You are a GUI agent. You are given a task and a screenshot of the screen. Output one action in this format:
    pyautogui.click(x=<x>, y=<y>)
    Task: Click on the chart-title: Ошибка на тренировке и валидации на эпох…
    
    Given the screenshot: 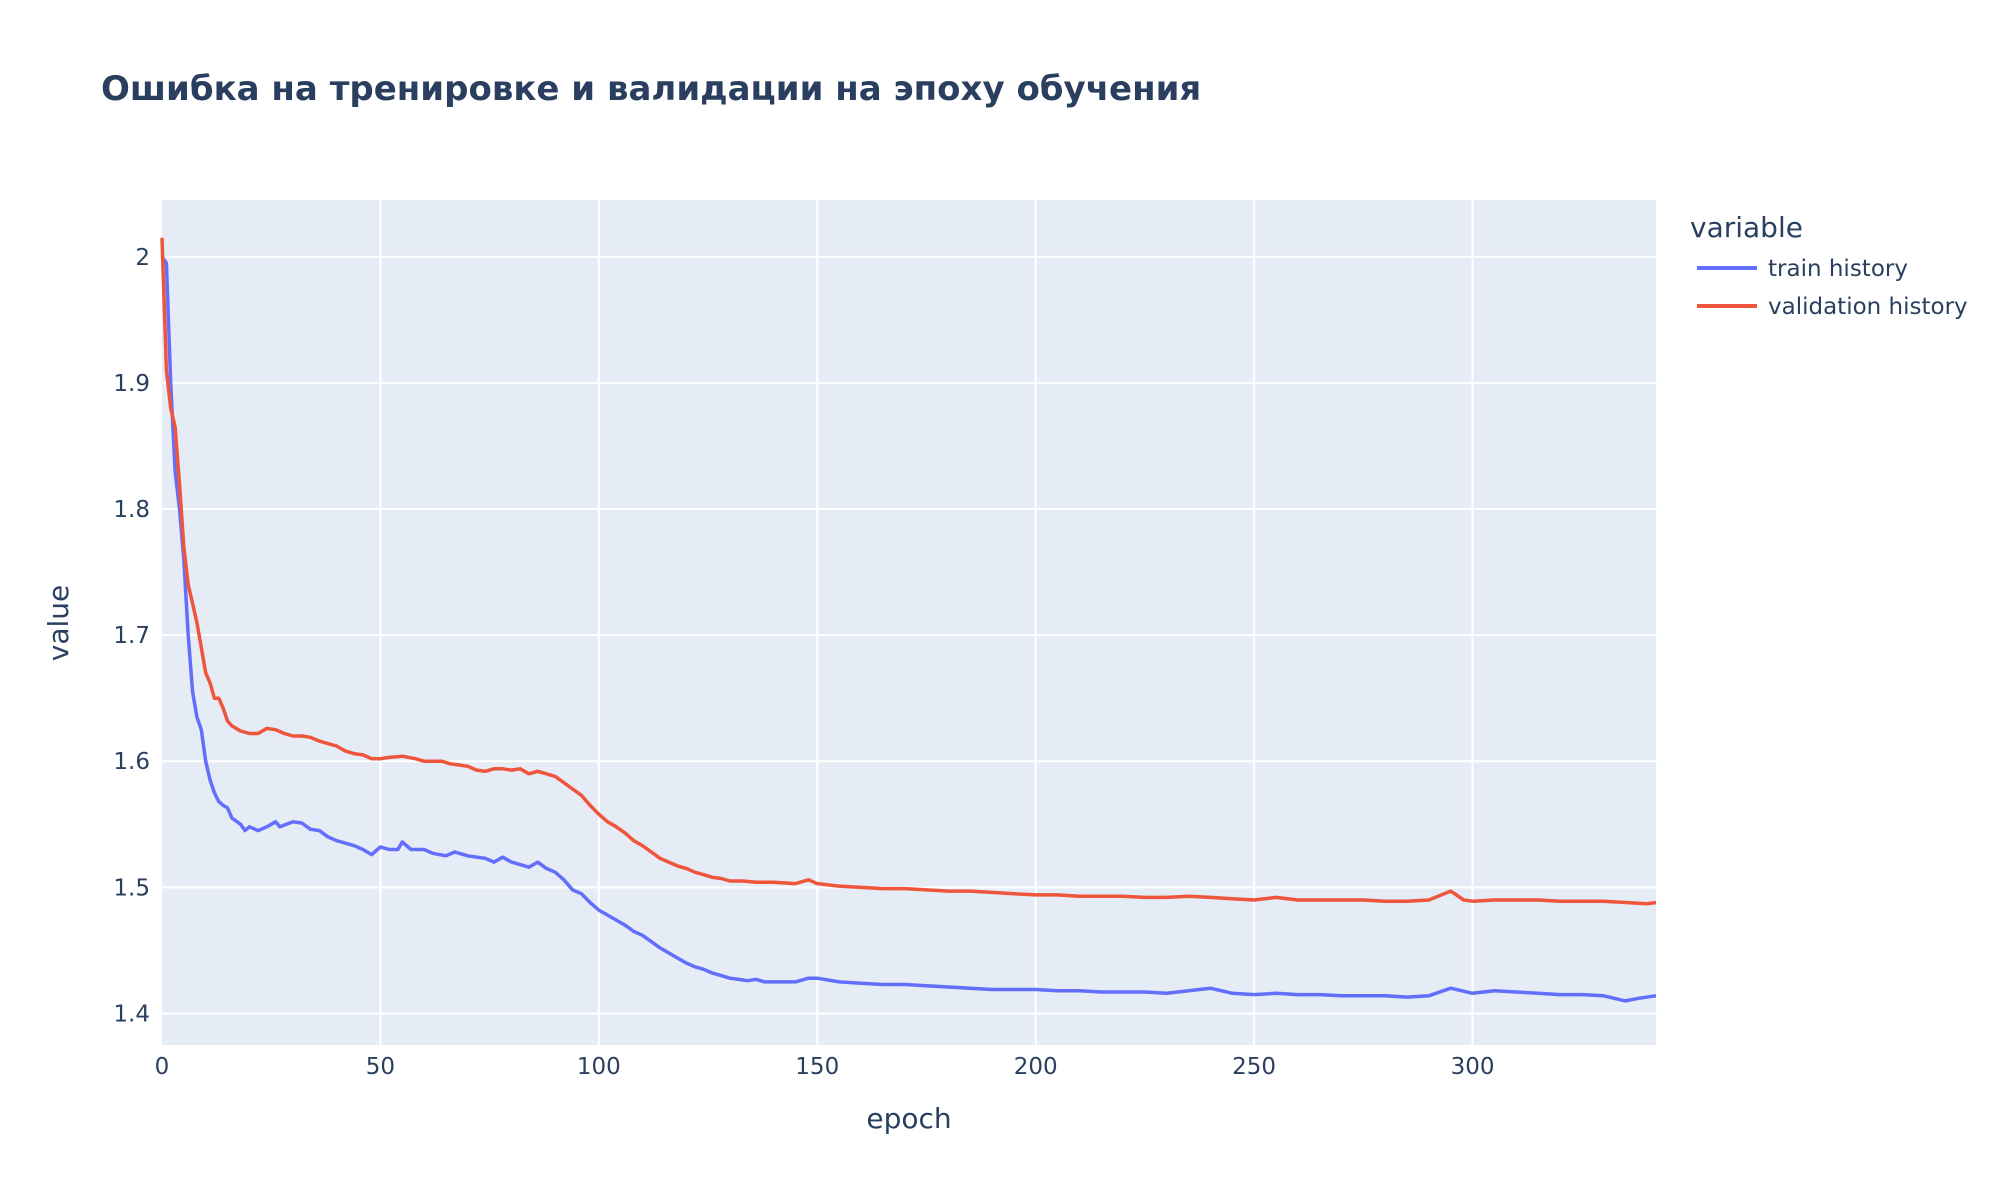 What is the action you would take?
    pyautogui.click(x=651, y=89)
    